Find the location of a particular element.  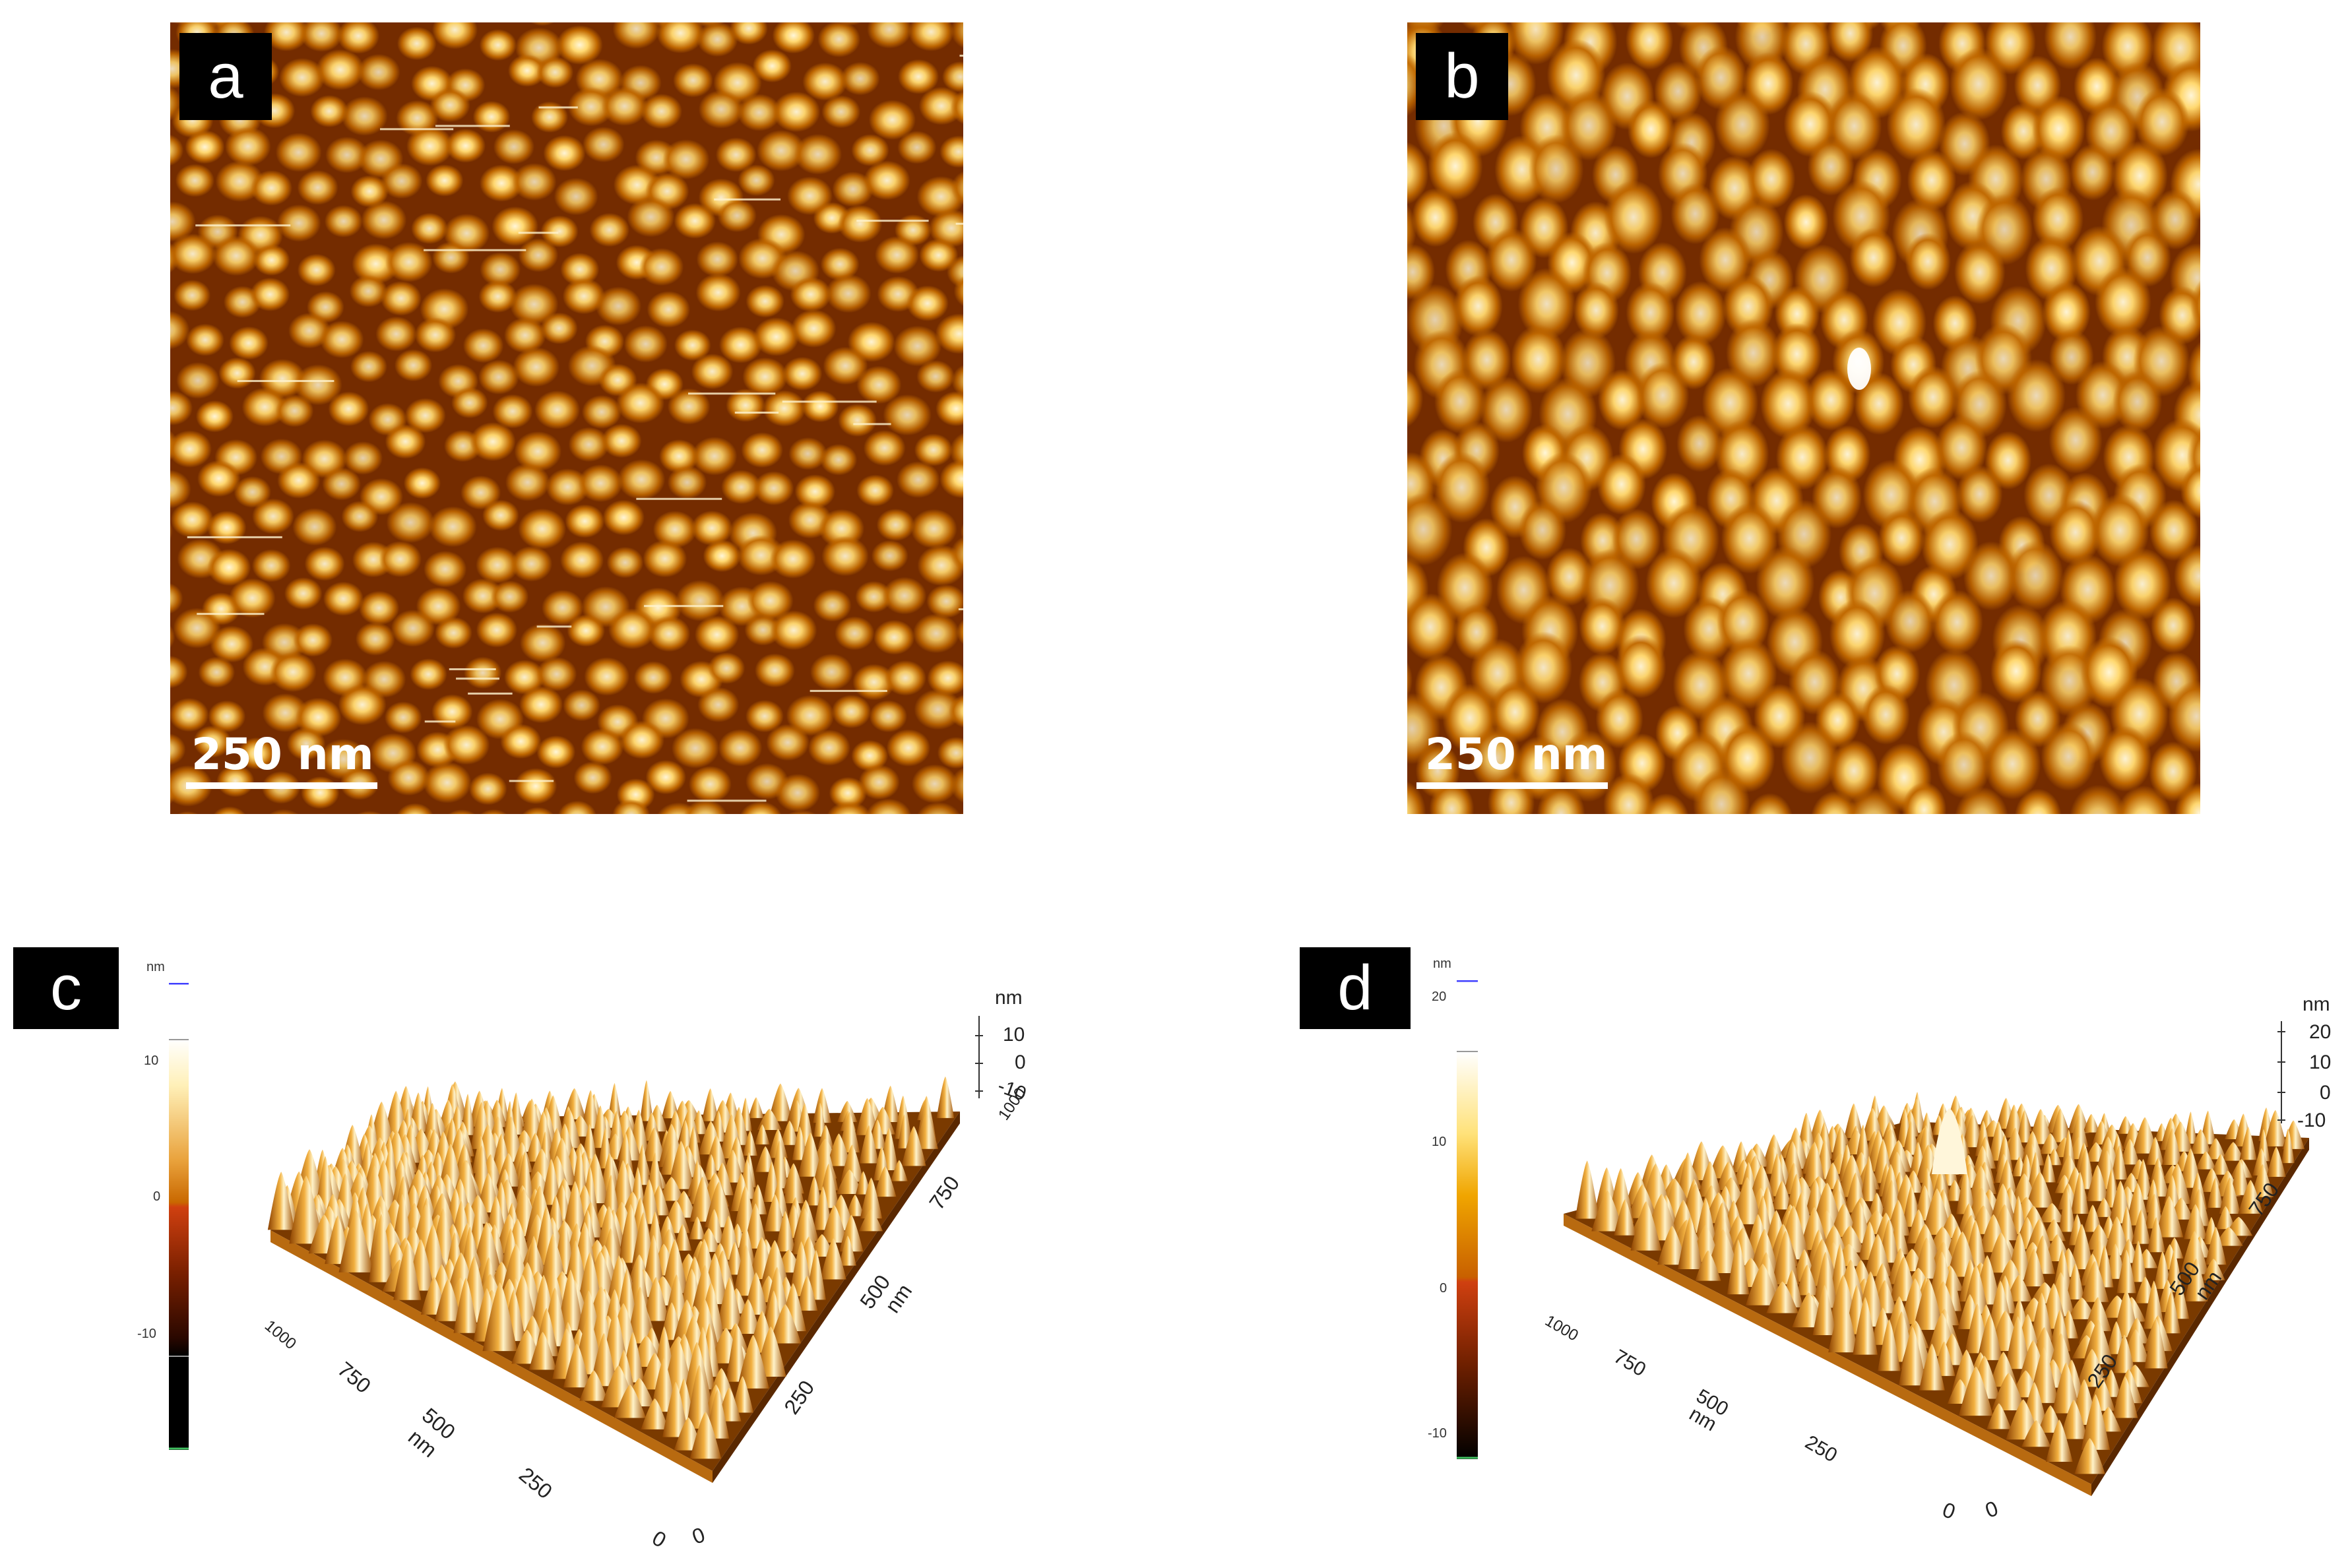

colorbar-c is located at coordinates (179, 1216).